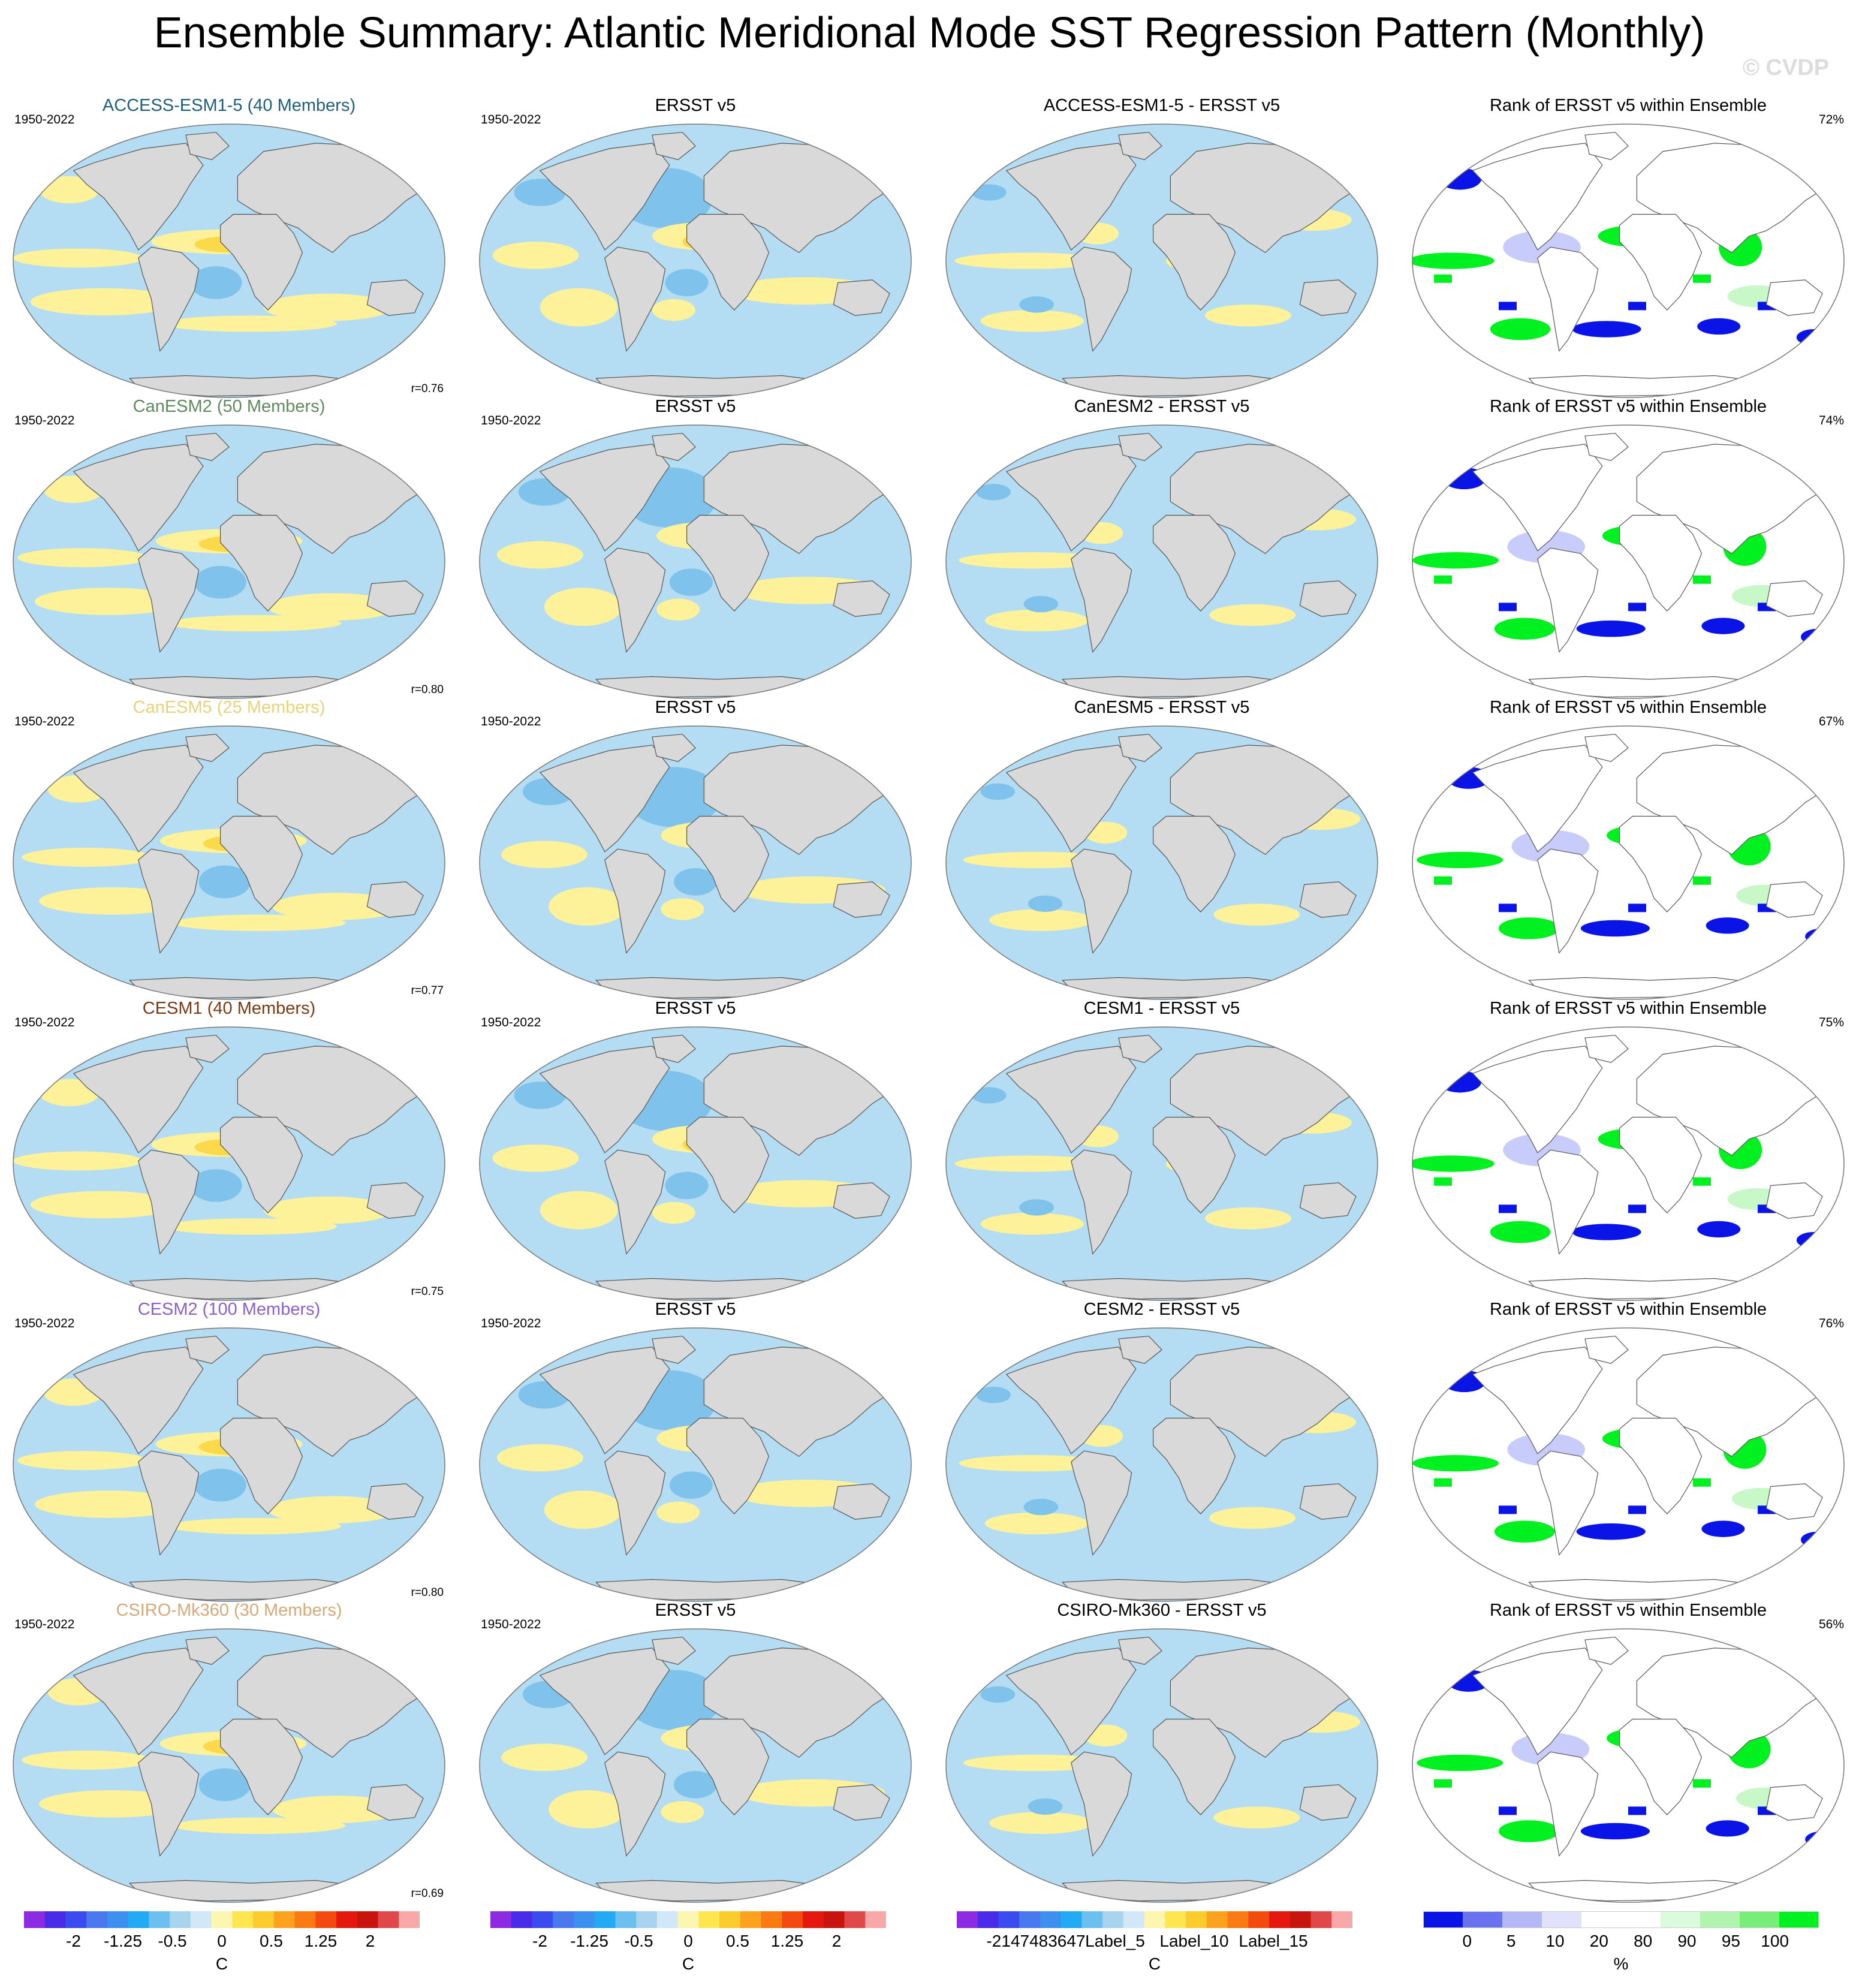 The height and width of the screenshot is (1988, 1859). Describe the element at coordinates (1162, 1150) in the screenshot. I see `diff-panel: CESM1 - ERSST v5` at that location.